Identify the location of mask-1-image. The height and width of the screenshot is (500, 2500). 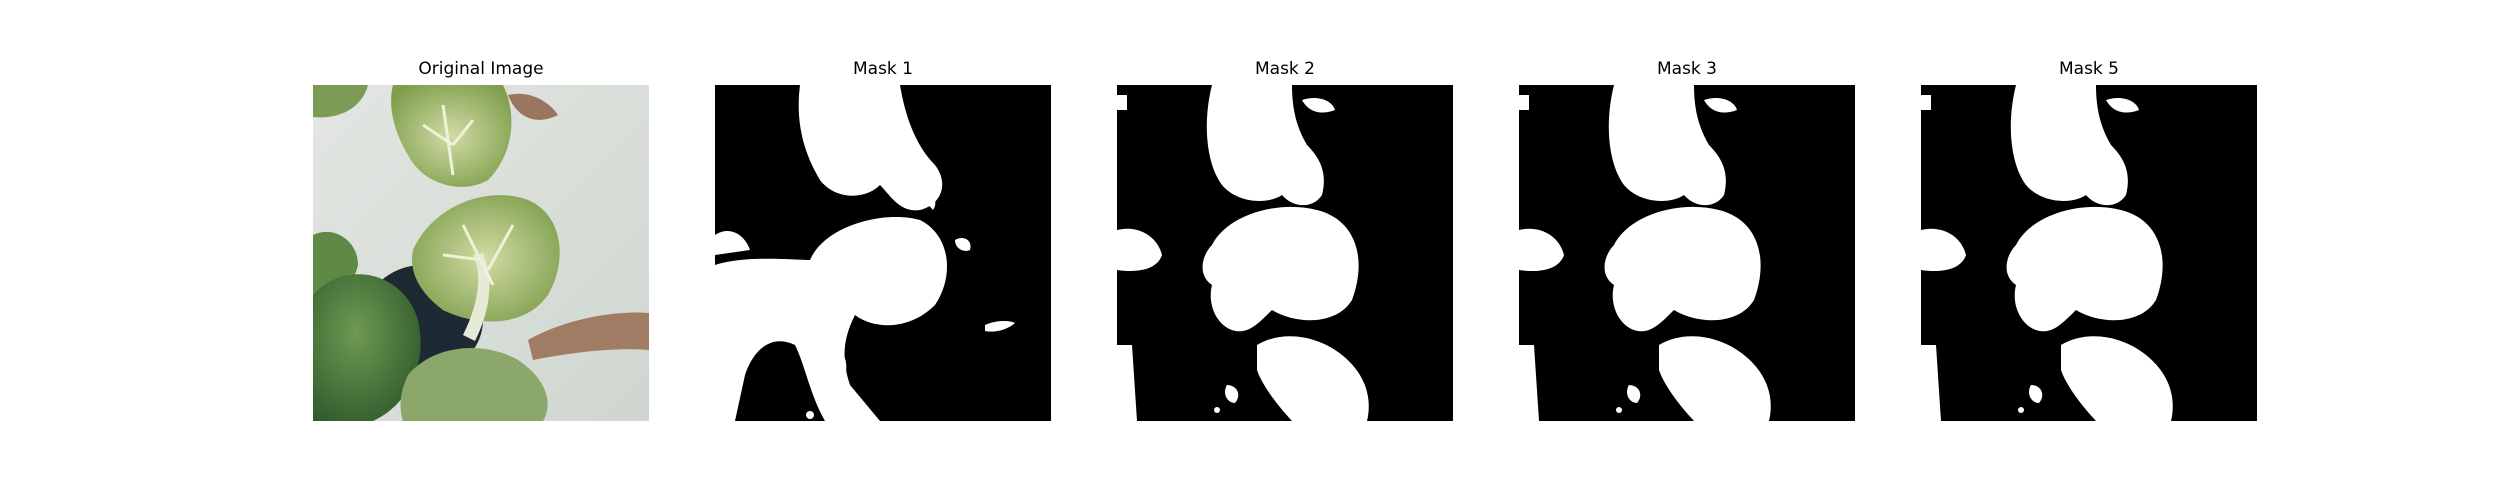
(883, 253).